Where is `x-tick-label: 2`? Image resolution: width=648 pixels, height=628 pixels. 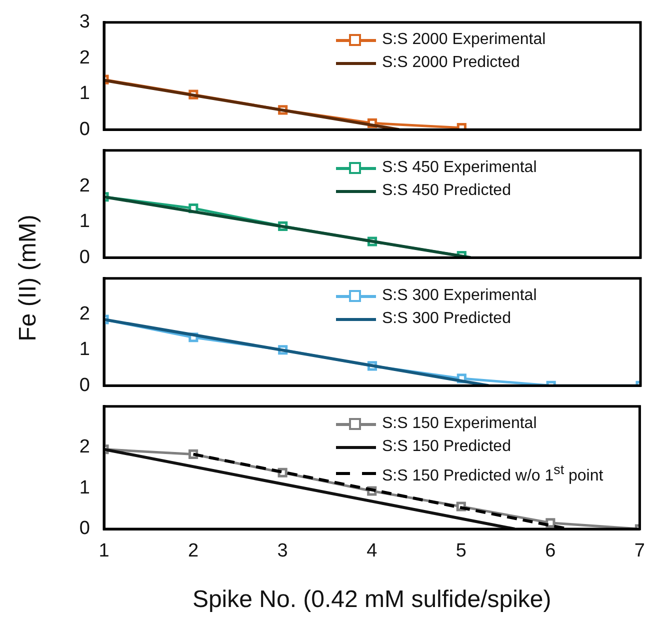 x-tick-label: 2 is located at coordinates (193, 551).